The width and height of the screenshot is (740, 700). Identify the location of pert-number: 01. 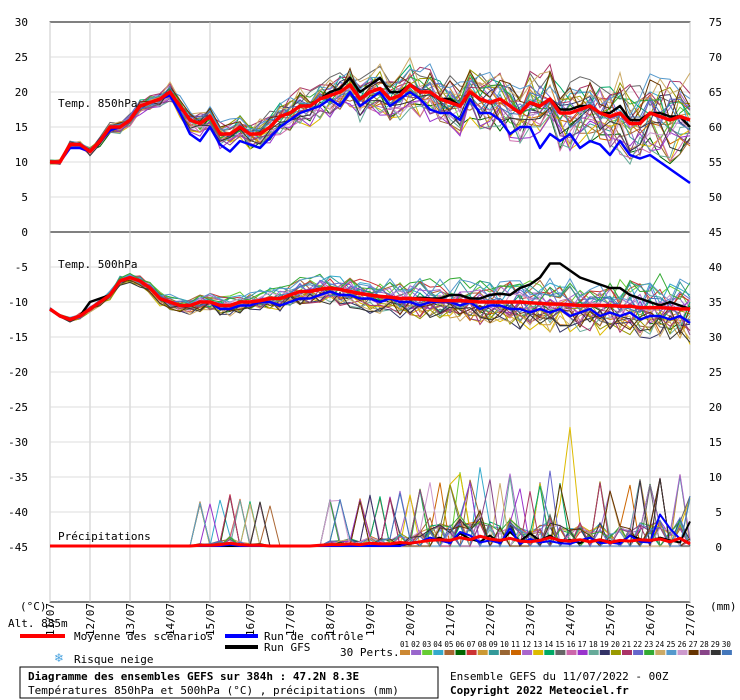
(404, 644).